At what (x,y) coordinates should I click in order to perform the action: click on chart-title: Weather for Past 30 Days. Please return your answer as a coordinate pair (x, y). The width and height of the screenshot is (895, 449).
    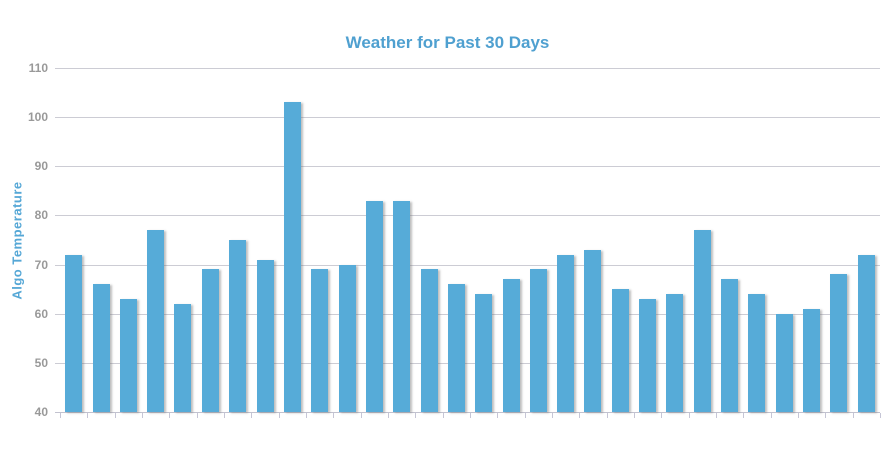
    Looking at the image, I should click on (447, 42).